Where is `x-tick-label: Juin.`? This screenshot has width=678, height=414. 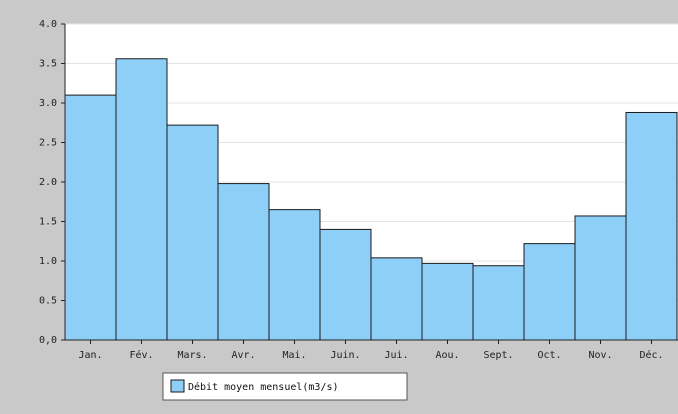
x-tick-label: Juin. is located at coordinates (345, 355).